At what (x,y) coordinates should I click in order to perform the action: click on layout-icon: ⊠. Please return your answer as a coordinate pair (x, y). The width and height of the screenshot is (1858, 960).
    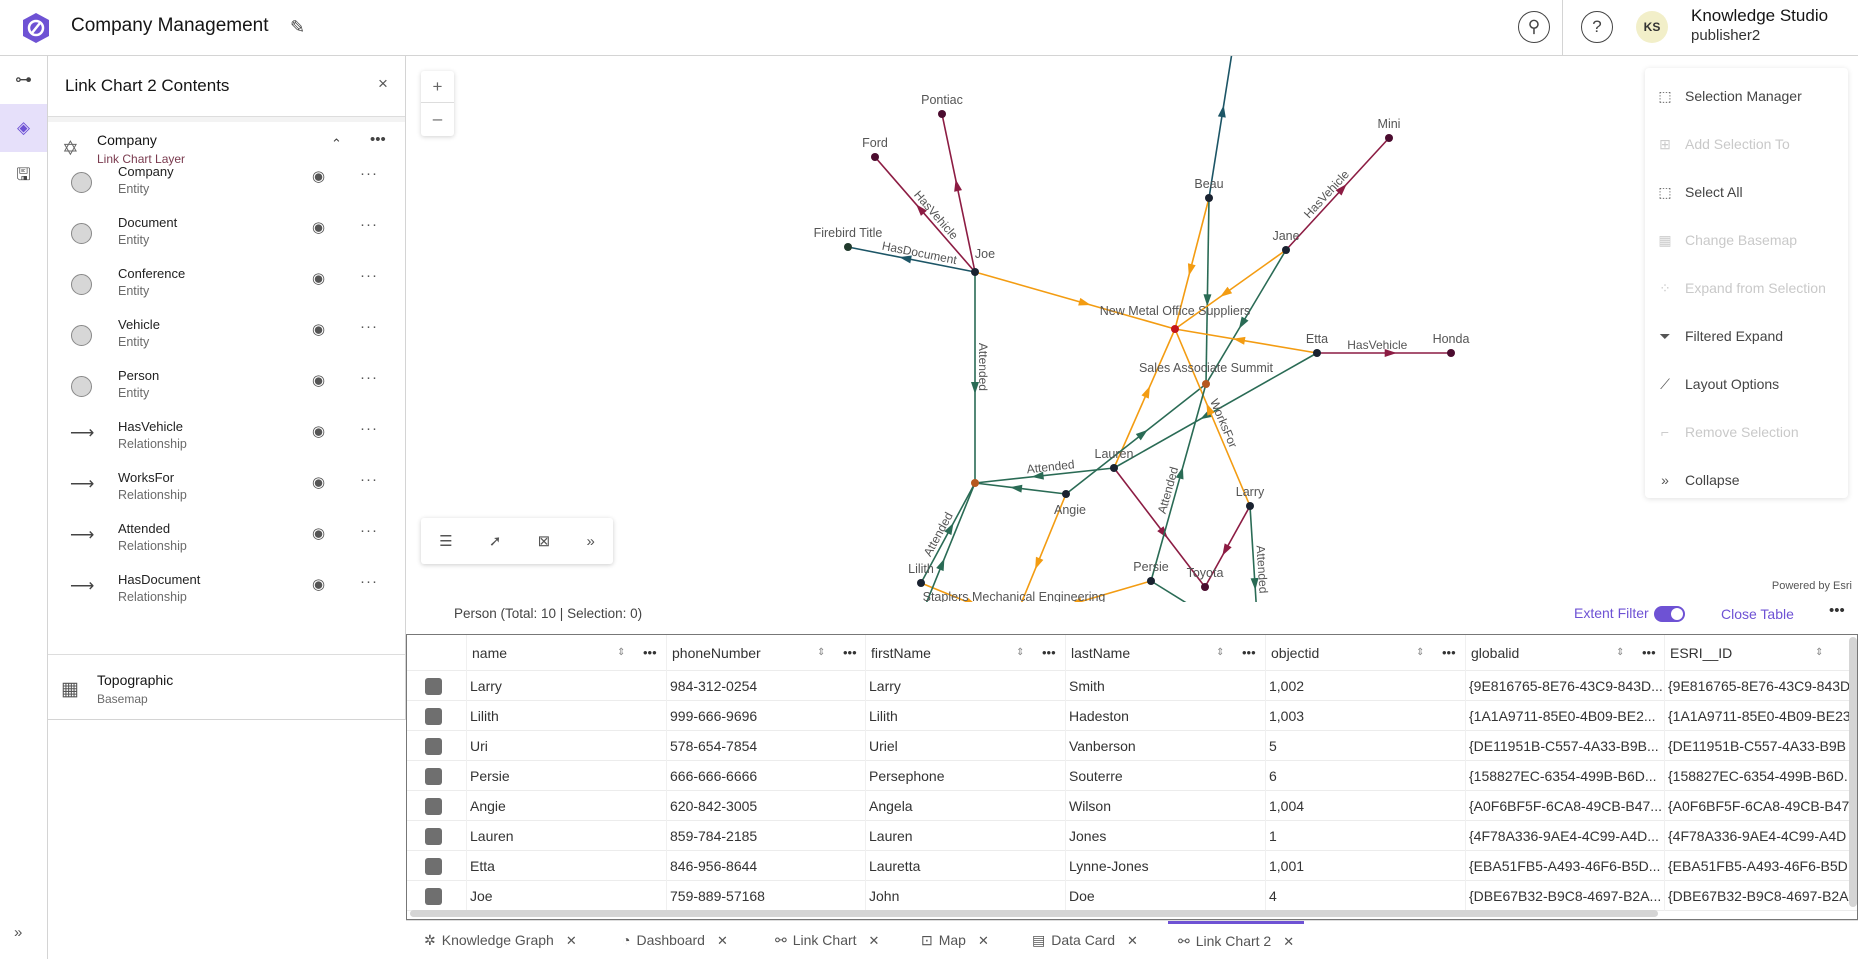
    Looking at the image, I should click on (544, 541).